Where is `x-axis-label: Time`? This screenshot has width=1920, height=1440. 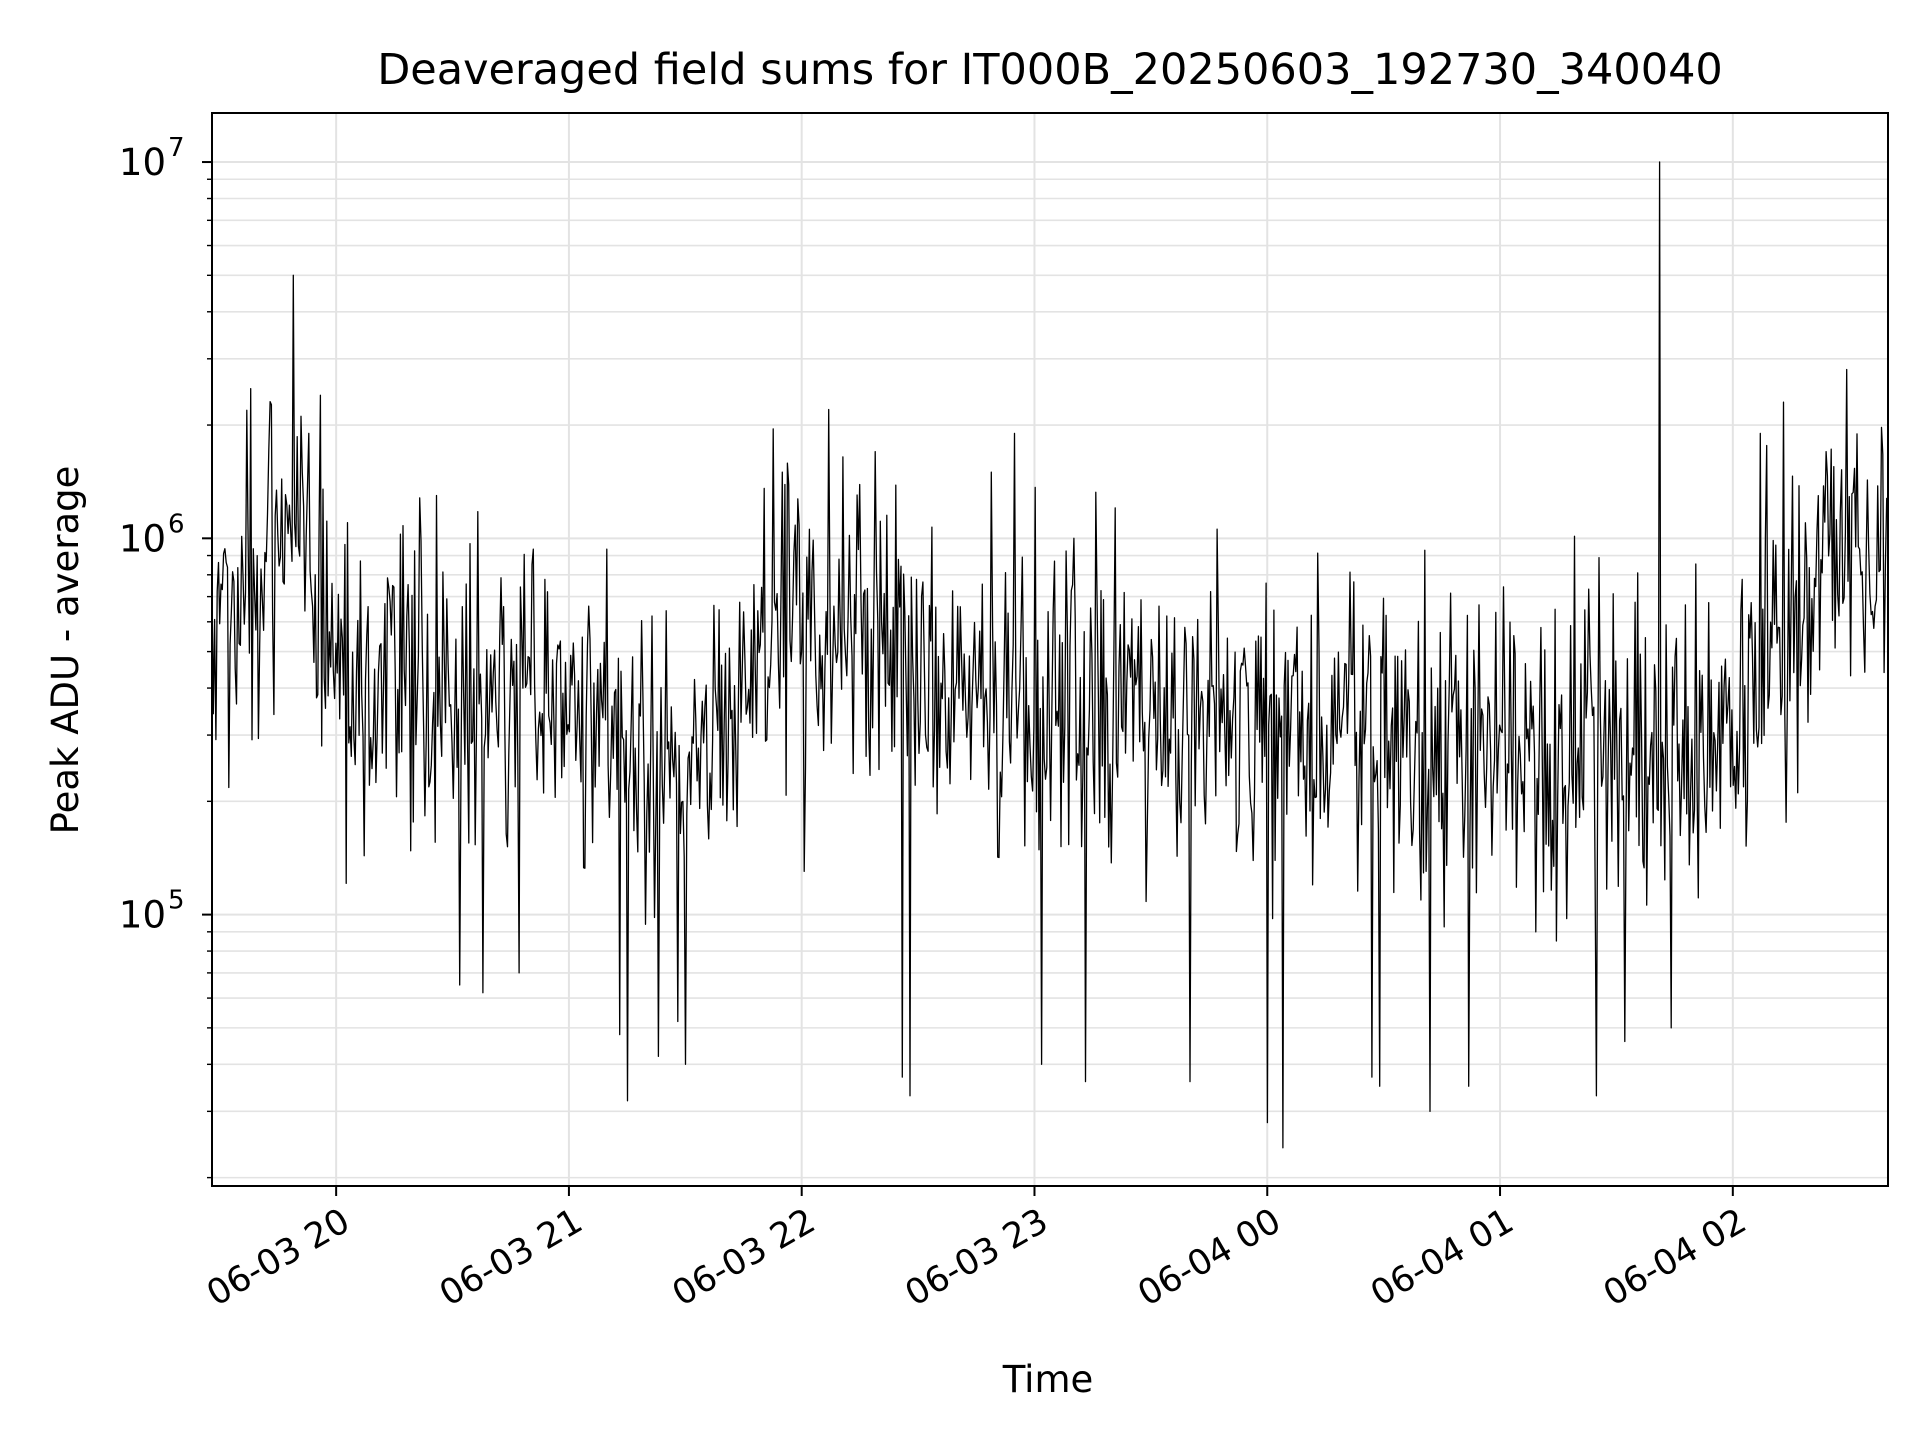
x-axis-label: Time is located at coordinates (1048, 1379).